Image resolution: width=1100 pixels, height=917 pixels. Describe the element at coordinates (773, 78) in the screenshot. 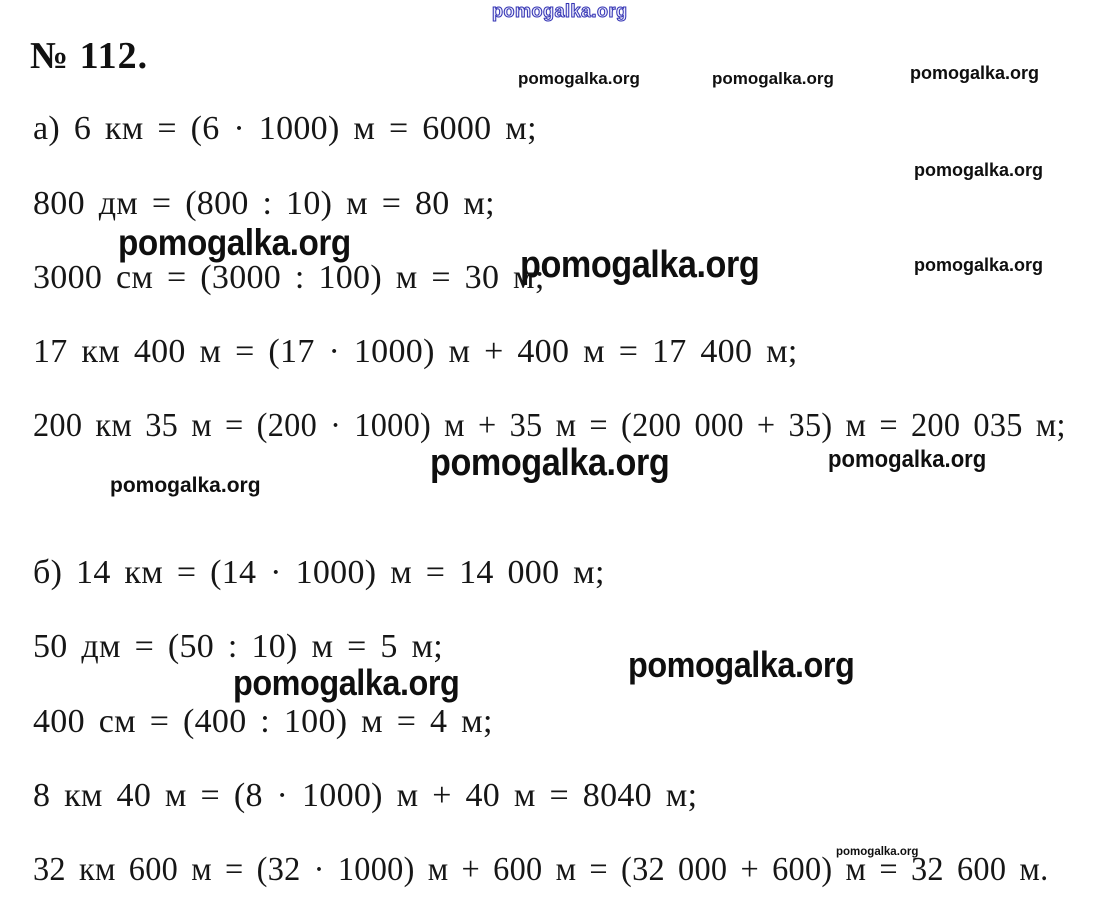

I see `watermark-small-2: pomogalka.org` at that location.